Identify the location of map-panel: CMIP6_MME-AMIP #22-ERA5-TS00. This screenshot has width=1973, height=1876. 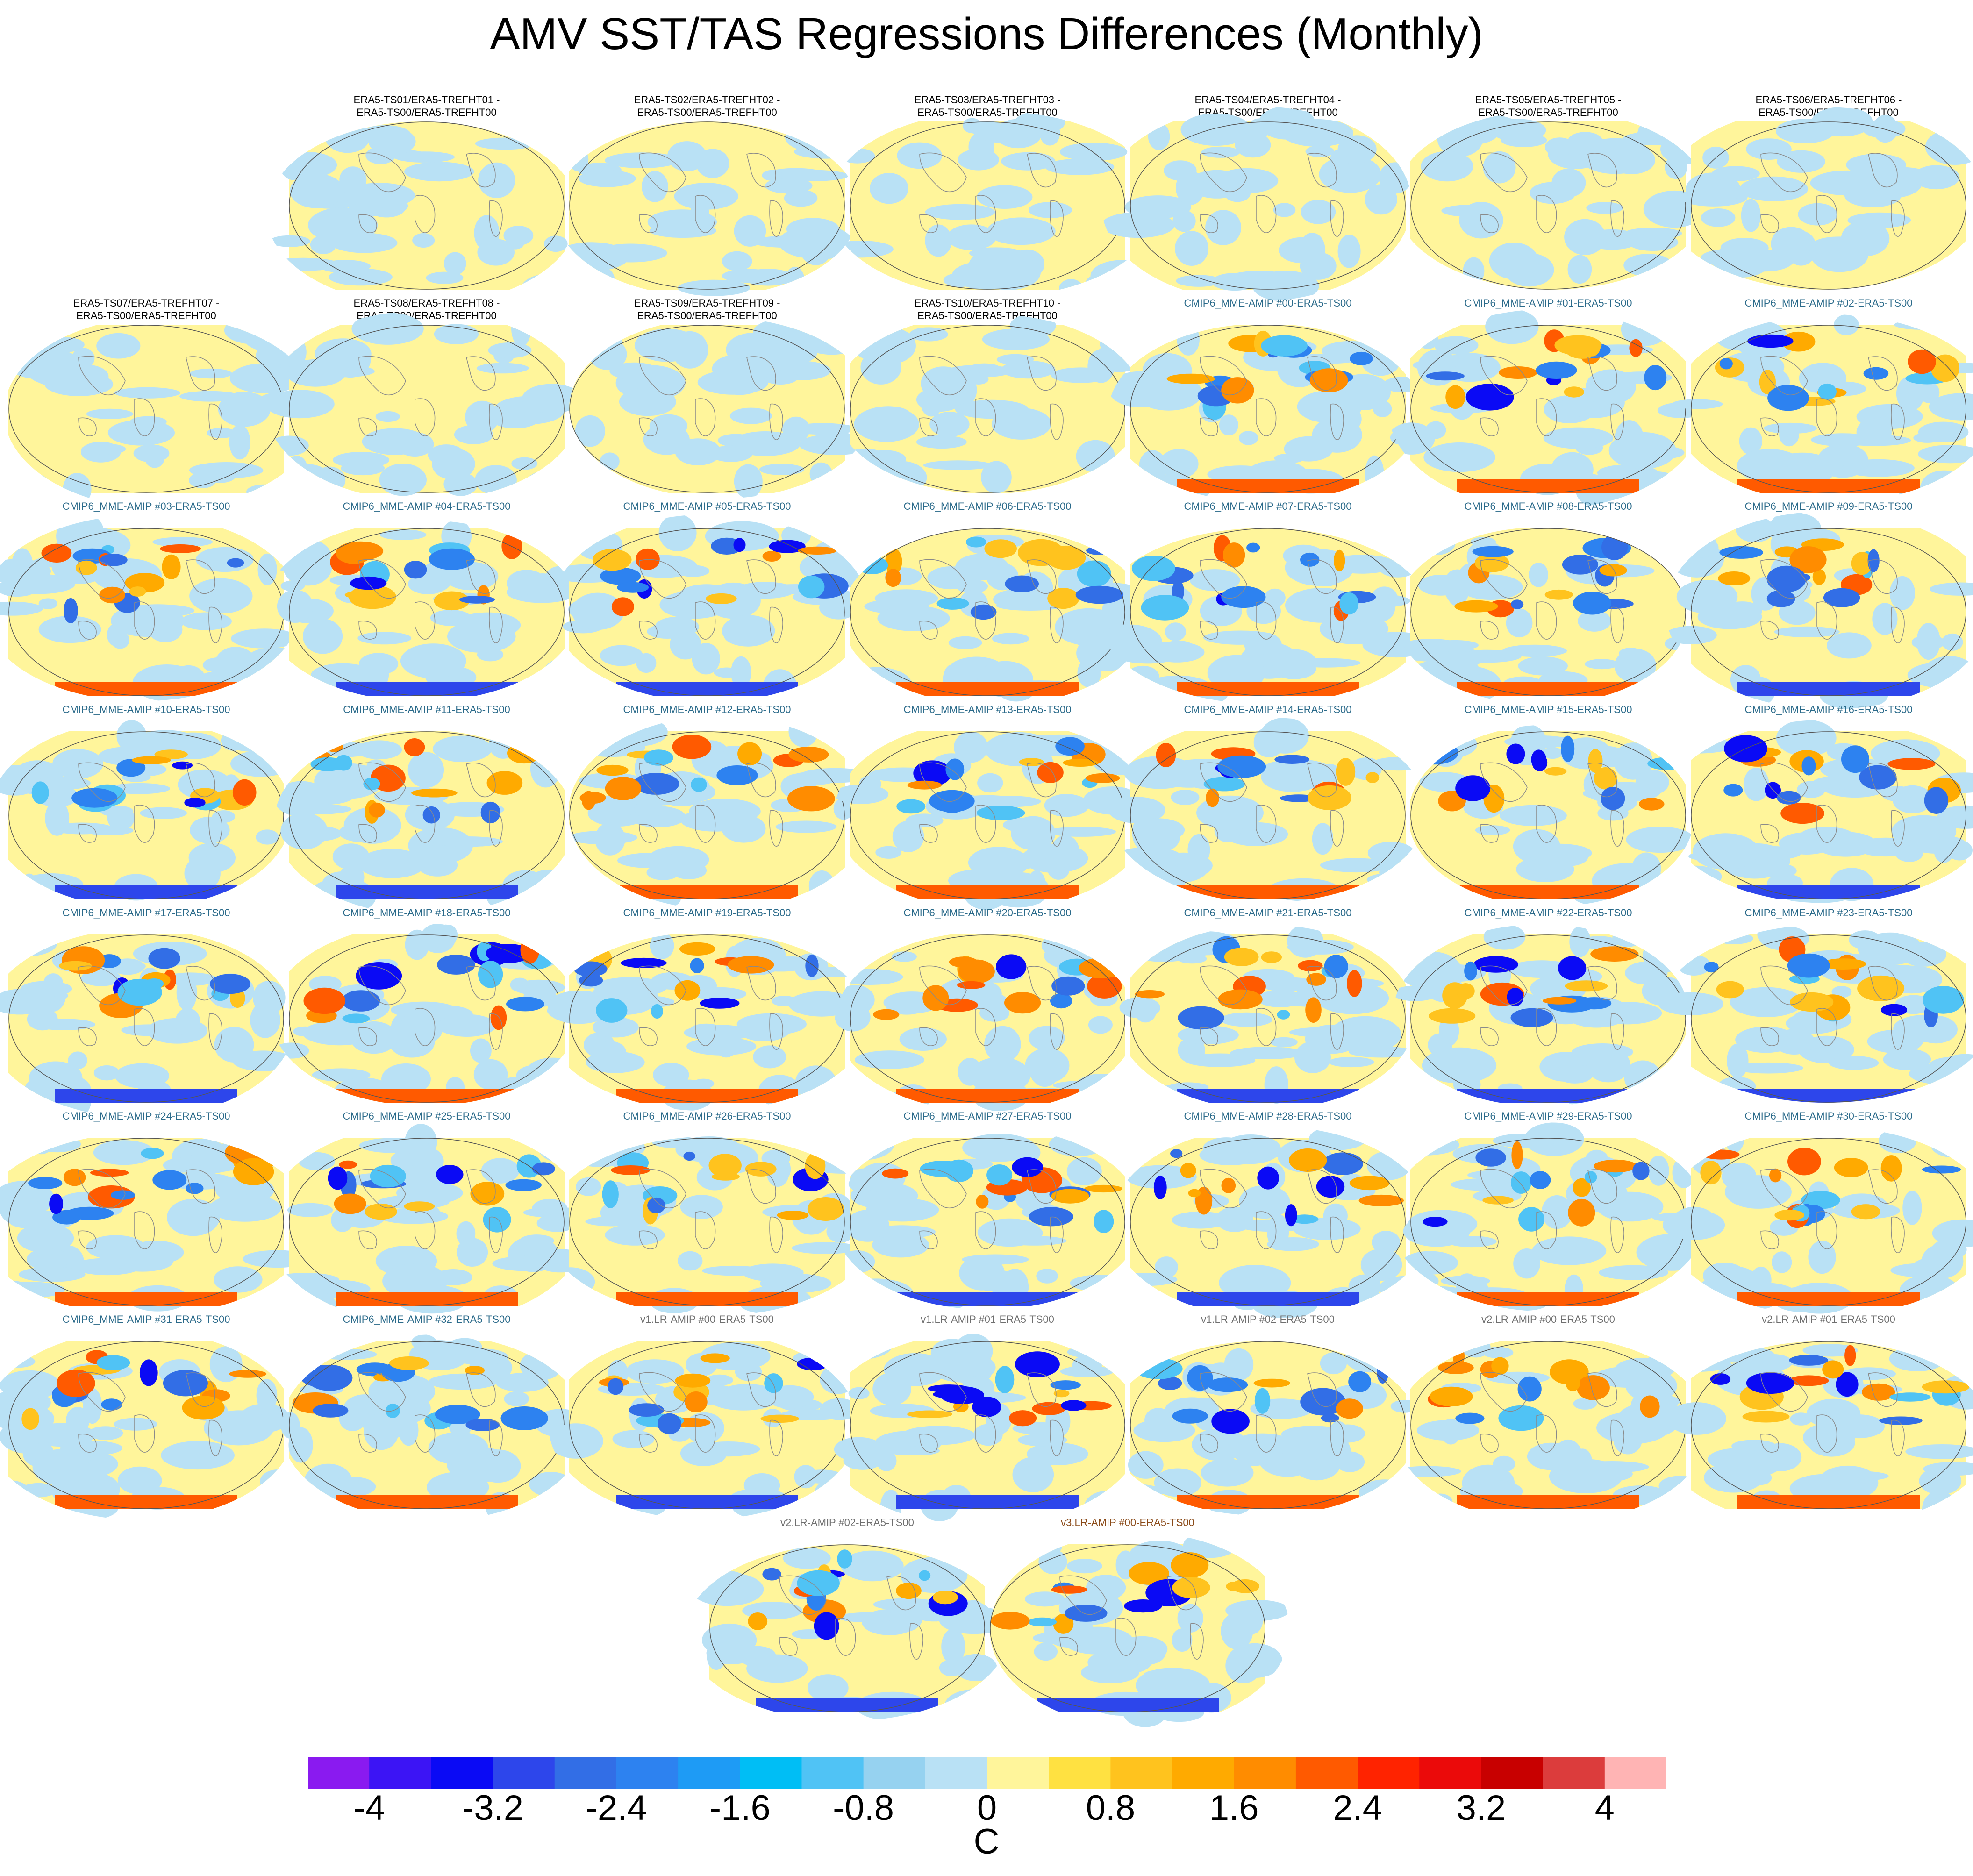
(1540, 1006).